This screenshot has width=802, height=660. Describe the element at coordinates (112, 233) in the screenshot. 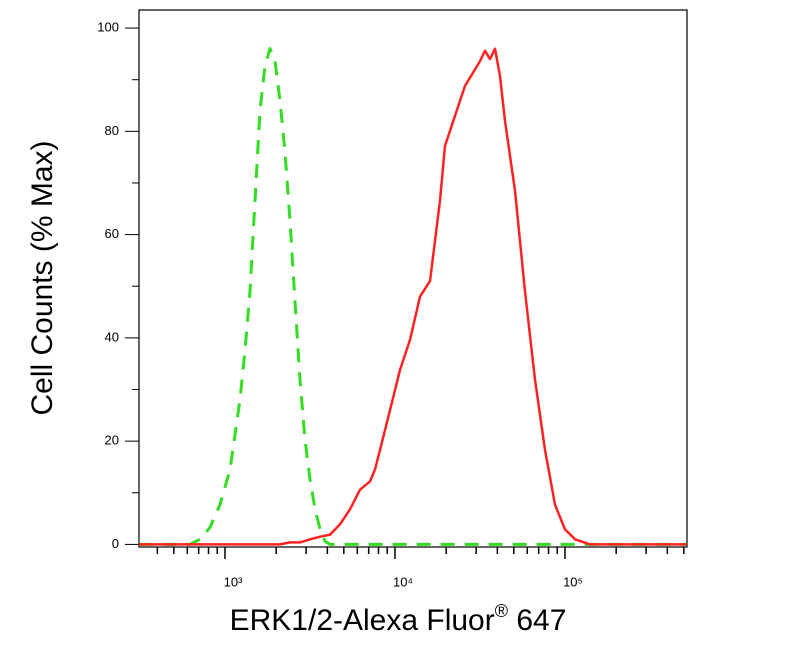

I see `y-tick-label: 60` at that location.